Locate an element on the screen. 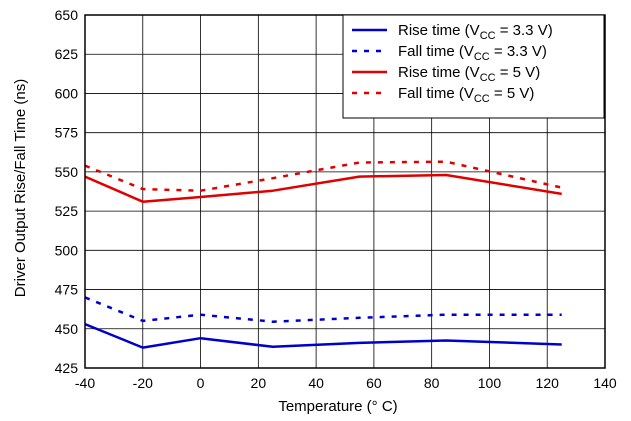  y-tick-label: 425 is located at coordinates (67, 368).